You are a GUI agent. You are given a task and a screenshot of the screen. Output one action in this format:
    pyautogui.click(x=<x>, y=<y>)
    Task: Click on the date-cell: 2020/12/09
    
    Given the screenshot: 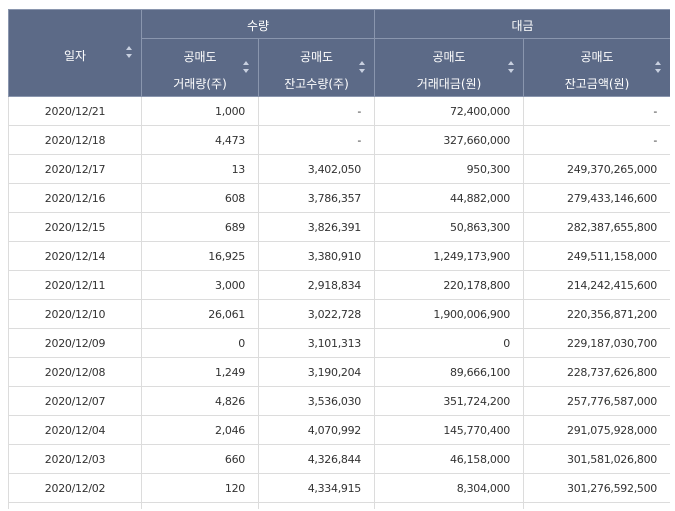 What is the action you would take?
    pyautogui.click(x=75, y=343)
    